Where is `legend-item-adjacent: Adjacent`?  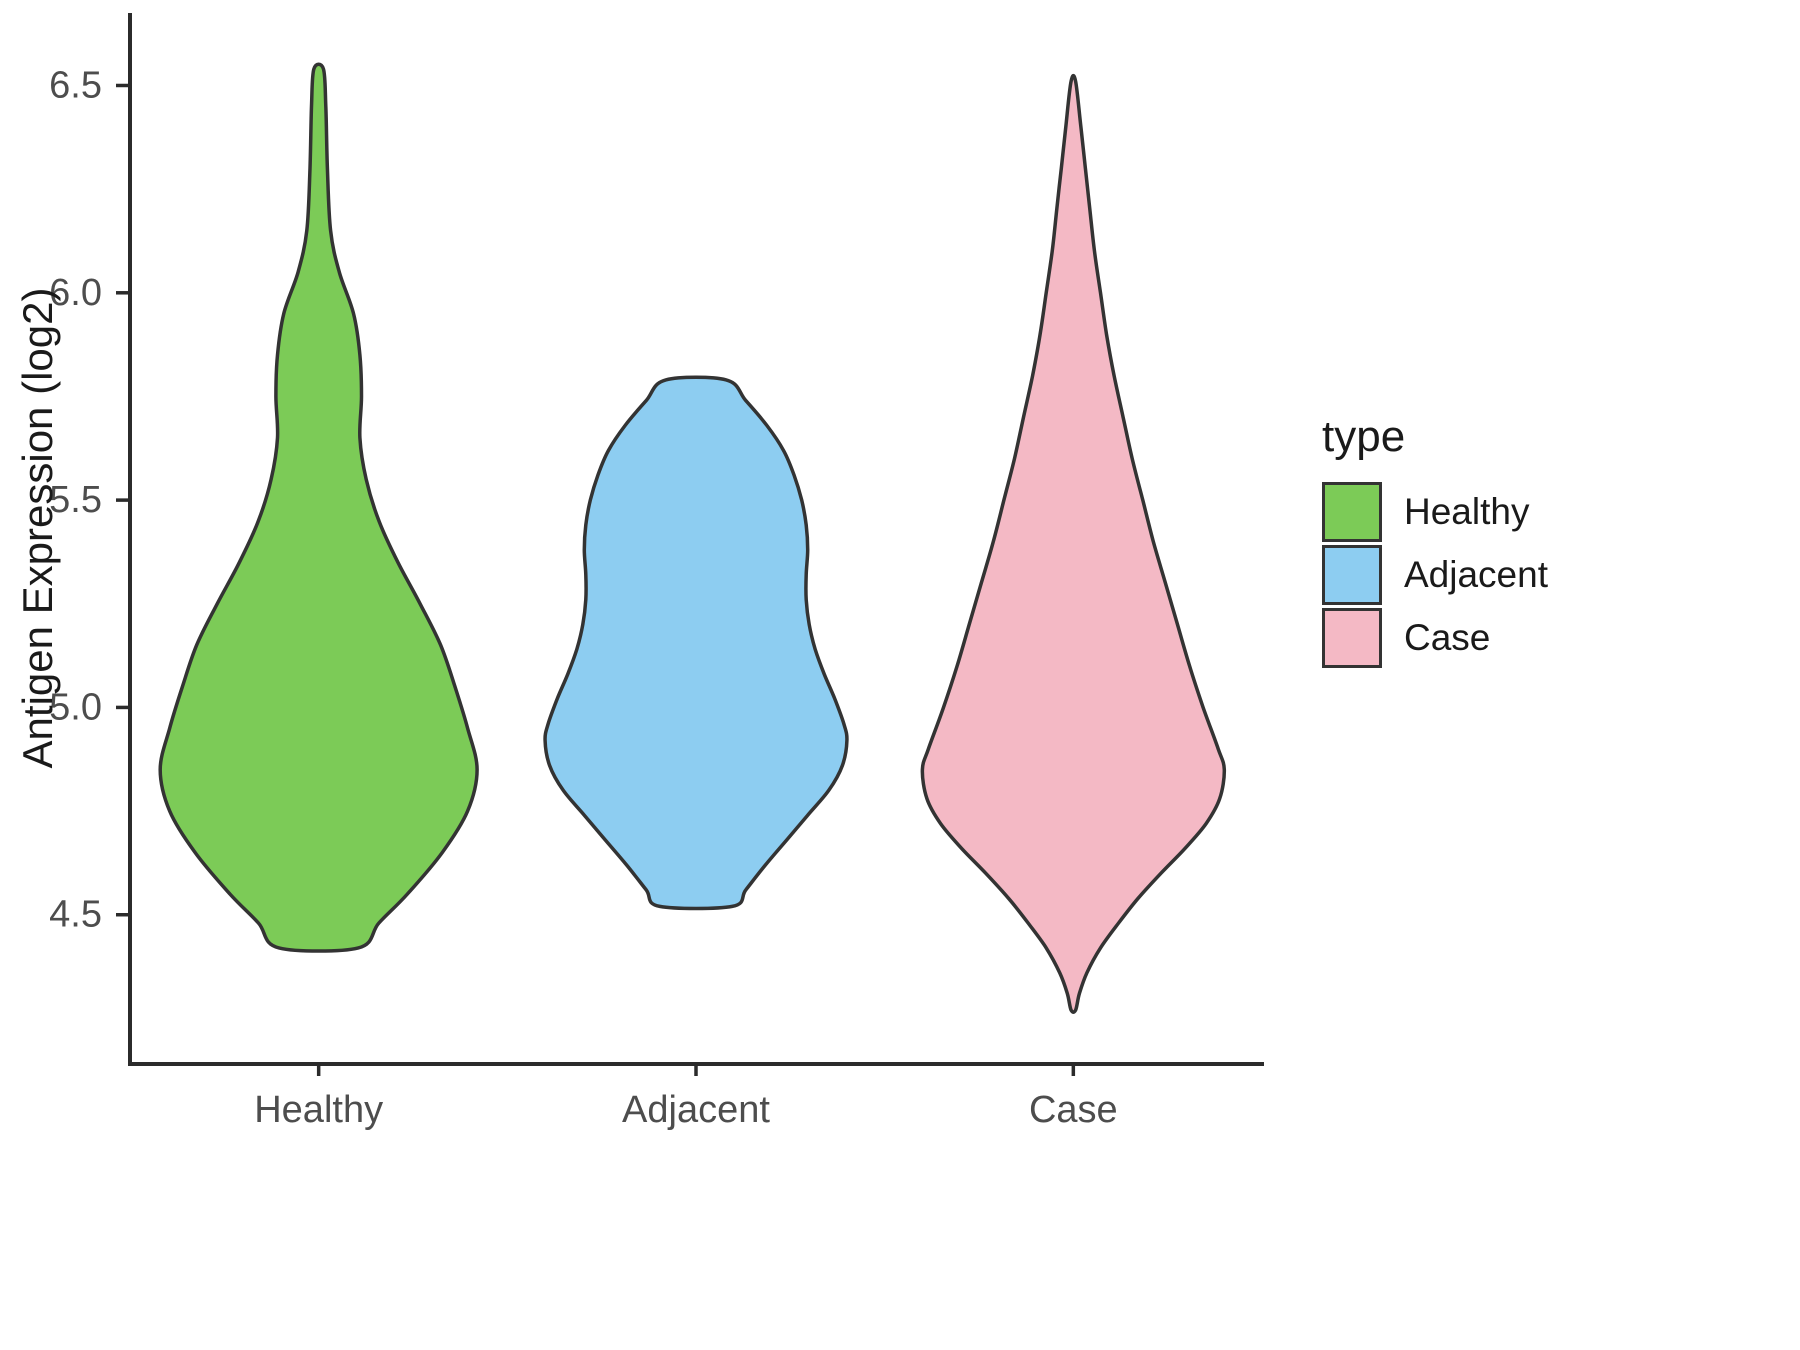 legend-item-adjacent: Adjacent is located at coordinates (1435, 575).